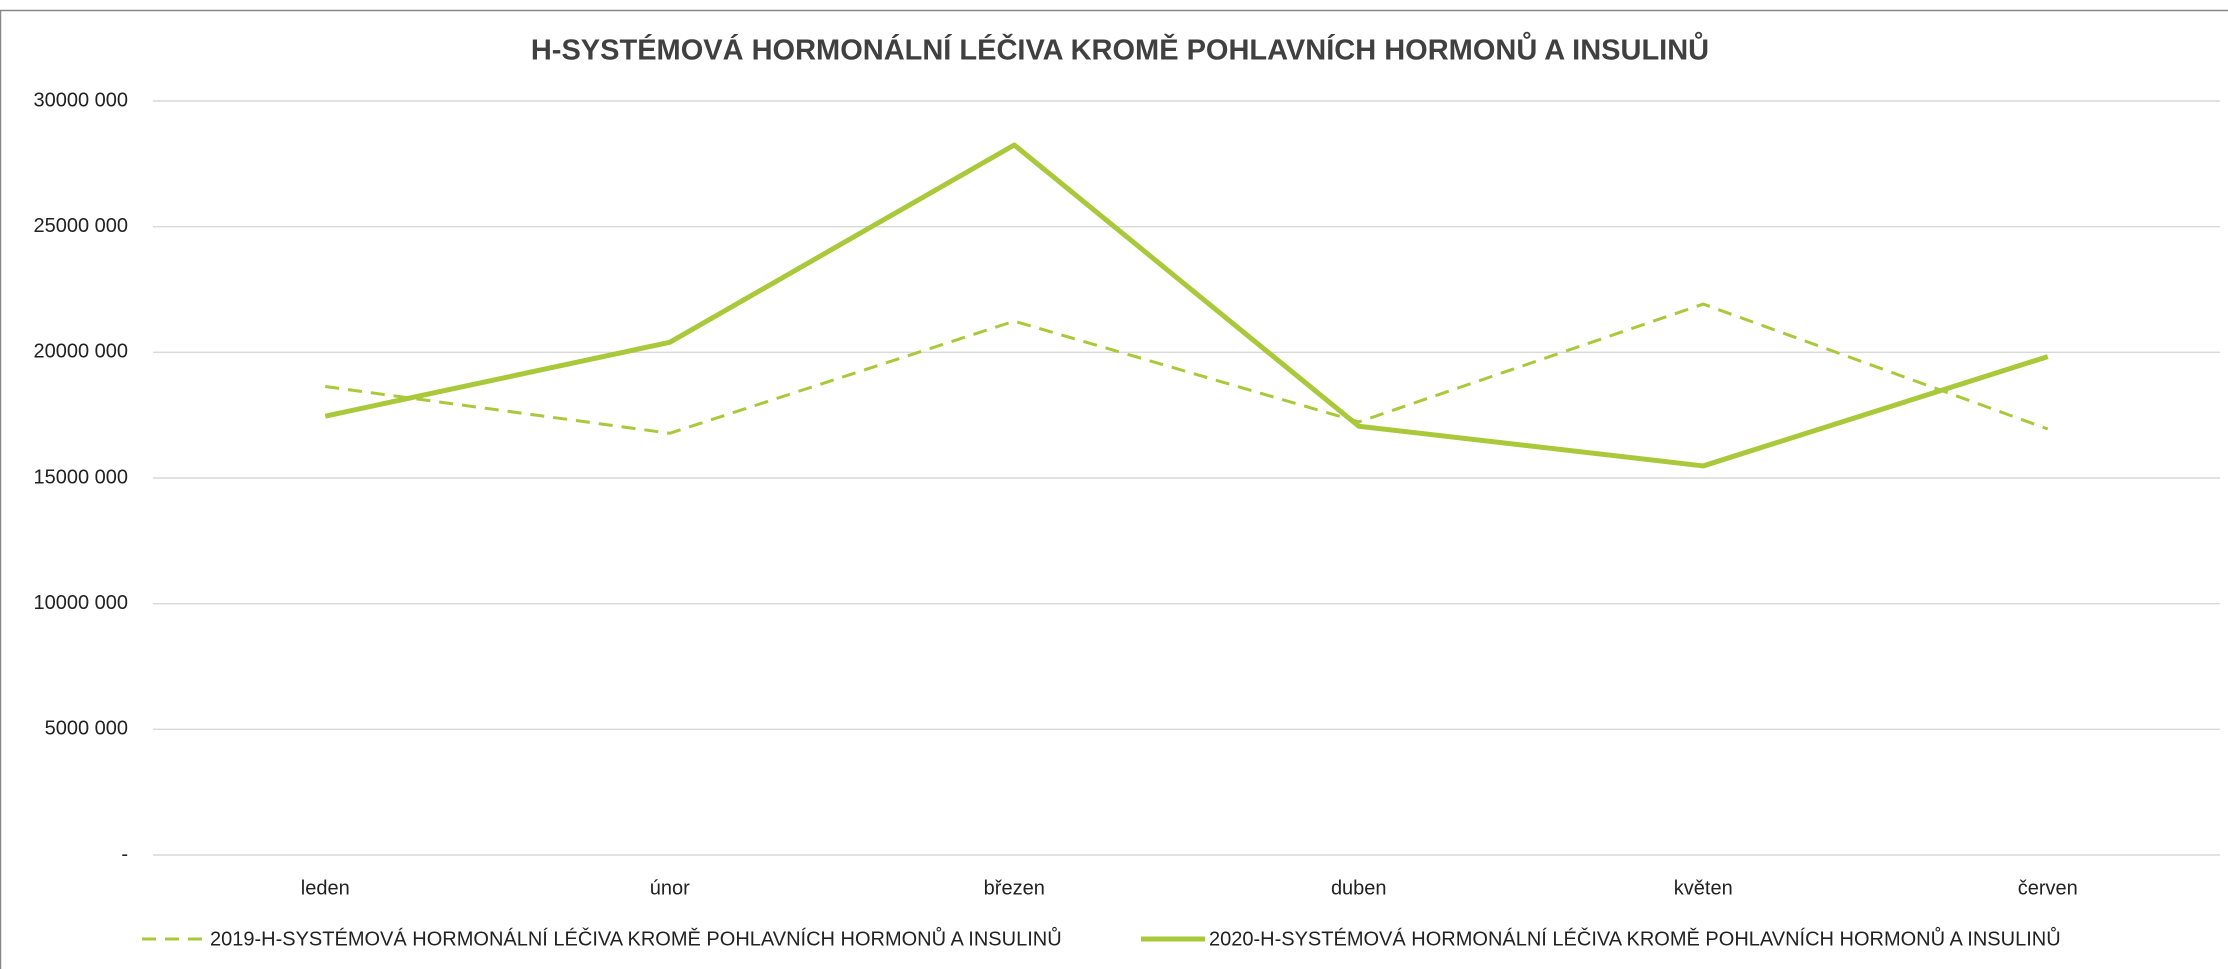 The image size is (2228, 969). I want to click on x-tick-label: leden, so click(325, 888).